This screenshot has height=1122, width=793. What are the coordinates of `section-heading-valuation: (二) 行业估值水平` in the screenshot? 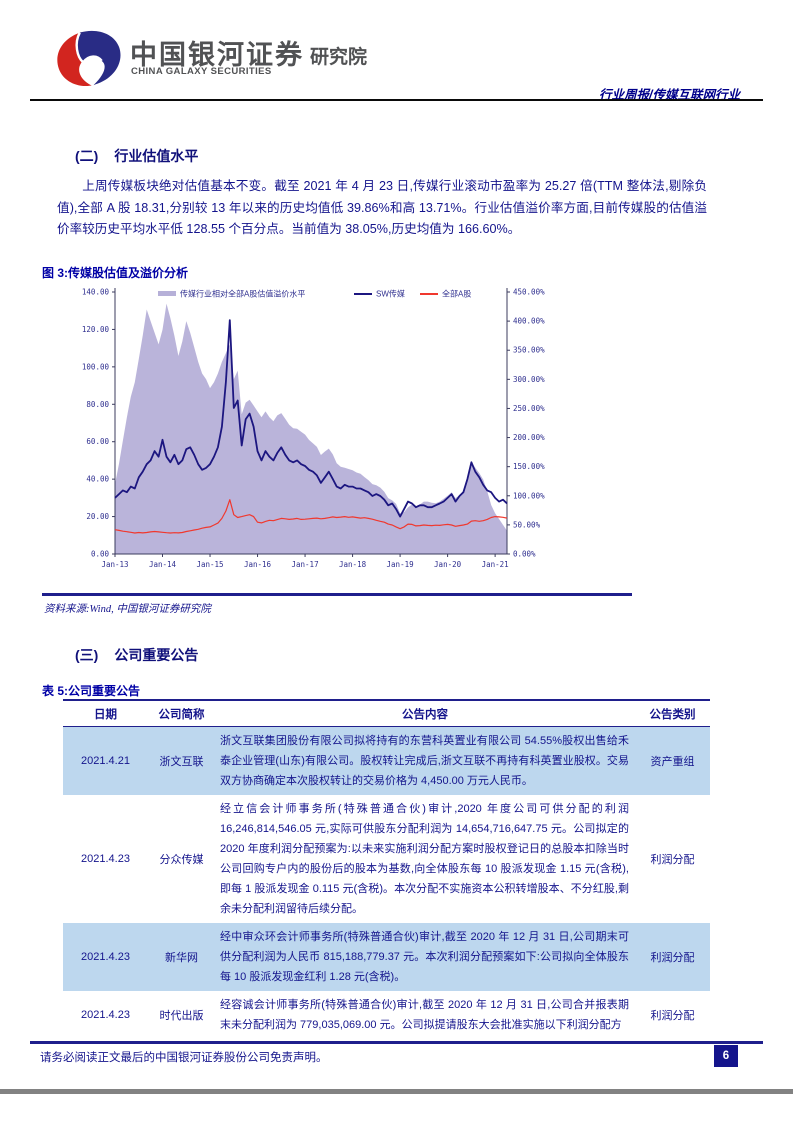 It's located at (136, 156).